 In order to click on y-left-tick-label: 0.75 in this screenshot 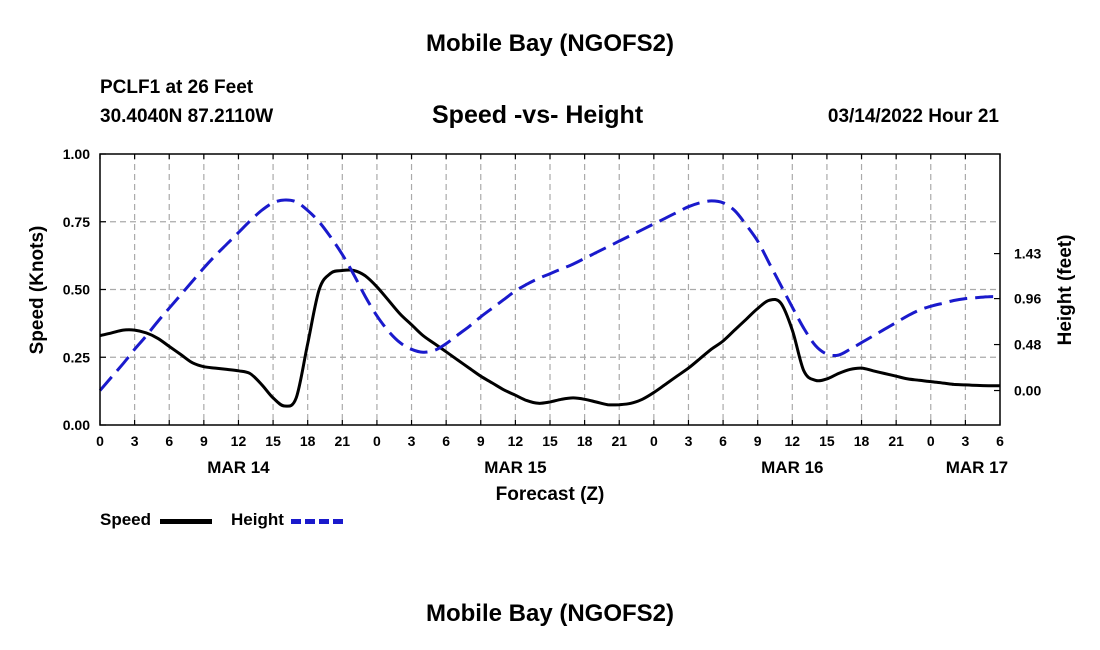, I will do `click(76, 222)`.